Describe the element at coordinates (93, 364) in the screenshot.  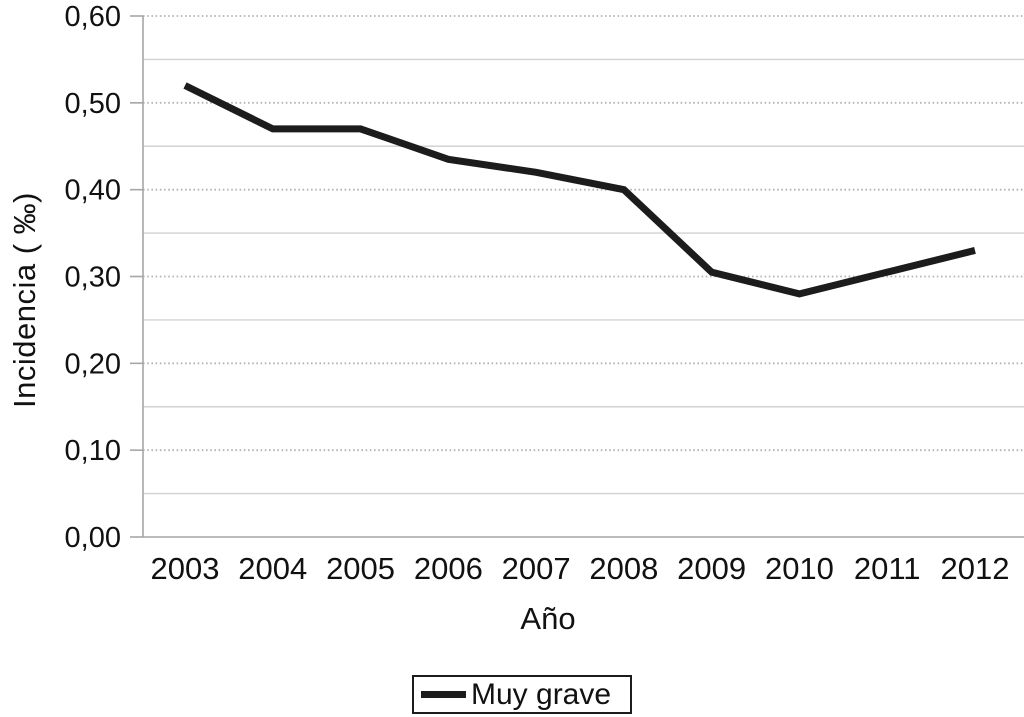
I see `y-tick-label: 0,20` at that location.